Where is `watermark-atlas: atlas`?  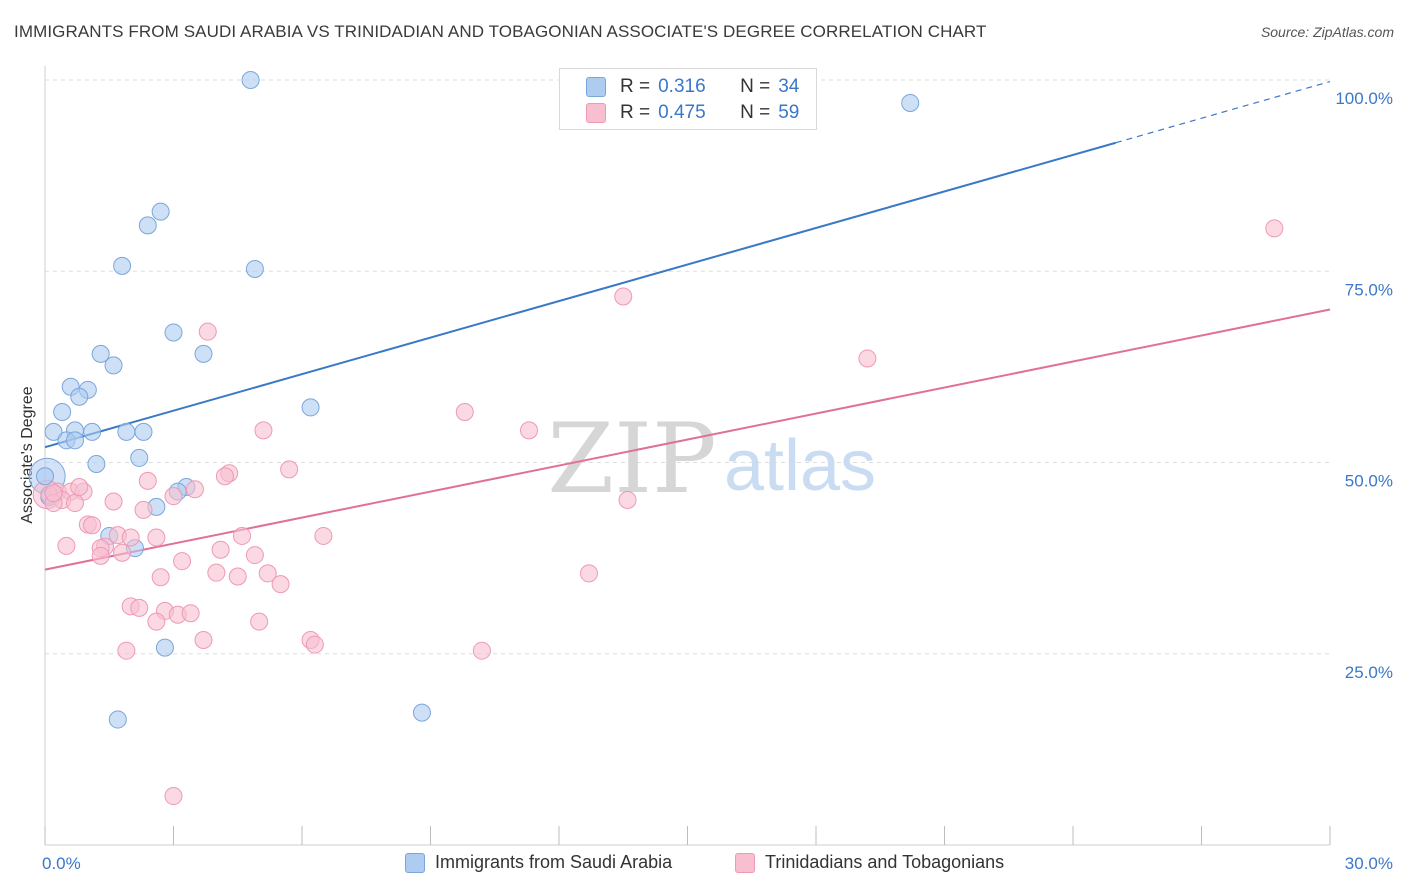
watermark-atlas: atlas is located at coordinates (800, 466).